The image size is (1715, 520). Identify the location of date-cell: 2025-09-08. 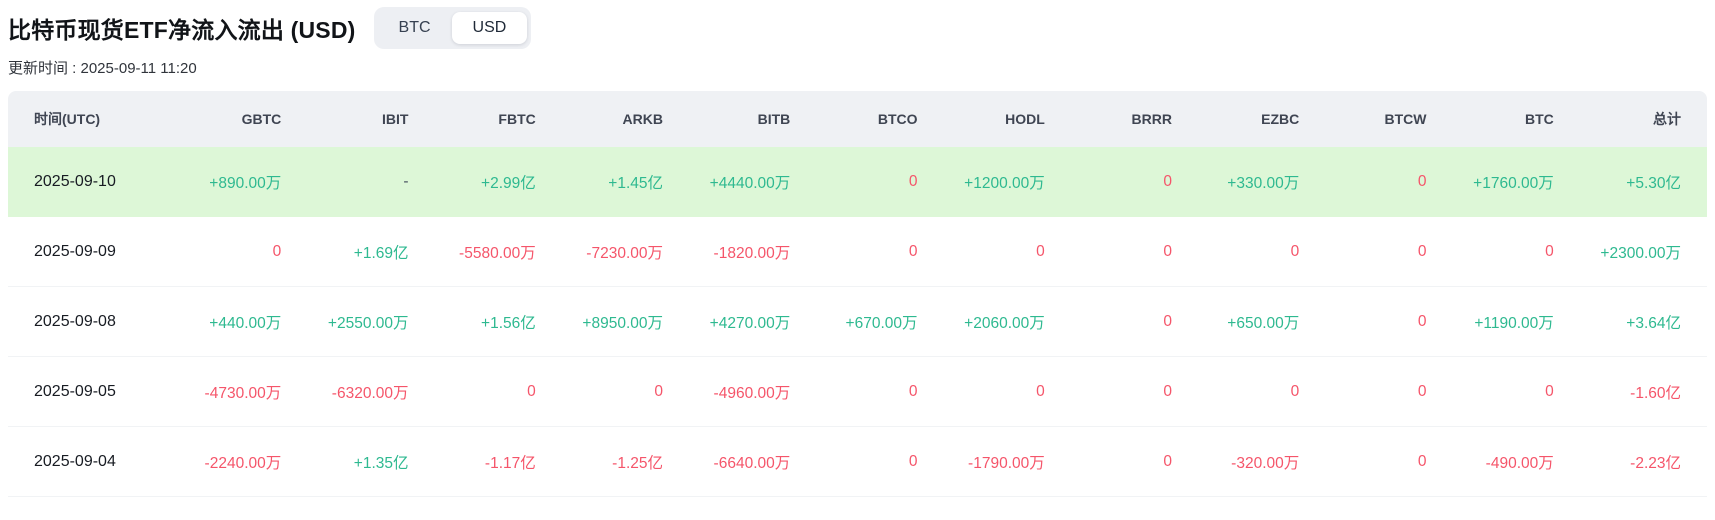
(94, 322).